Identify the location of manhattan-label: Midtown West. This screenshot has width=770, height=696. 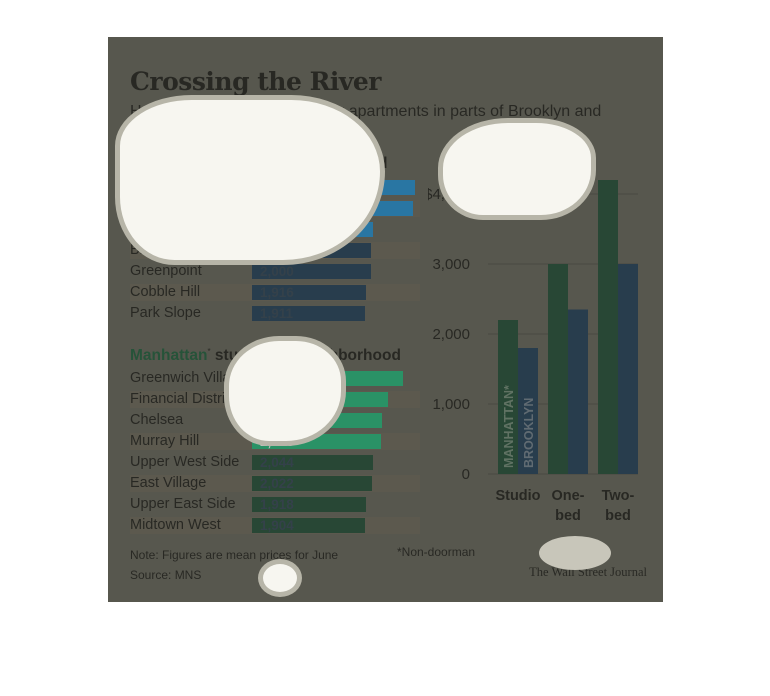
(175, 525).